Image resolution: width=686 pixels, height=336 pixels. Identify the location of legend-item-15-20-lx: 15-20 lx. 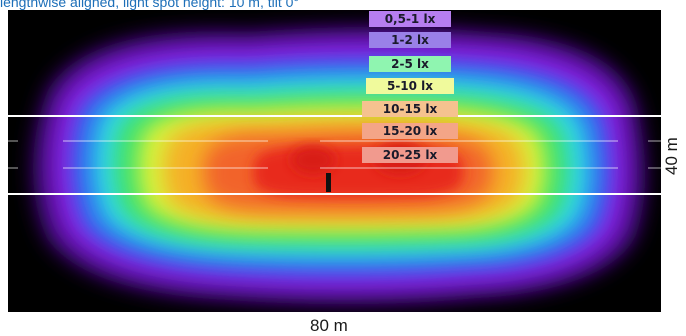
(410, 131).